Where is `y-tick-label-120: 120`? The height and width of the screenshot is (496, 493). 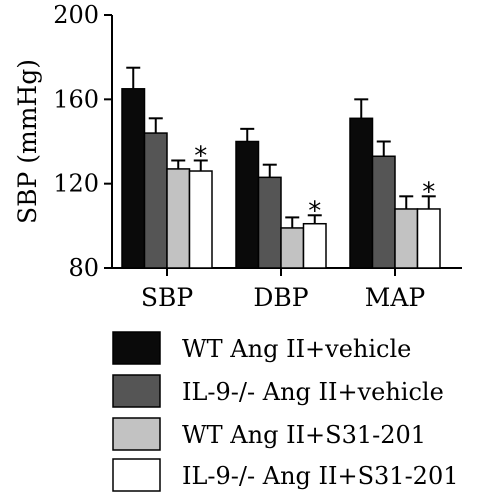
y-tick-label-120: 120 is located at coordinates (76, 184).